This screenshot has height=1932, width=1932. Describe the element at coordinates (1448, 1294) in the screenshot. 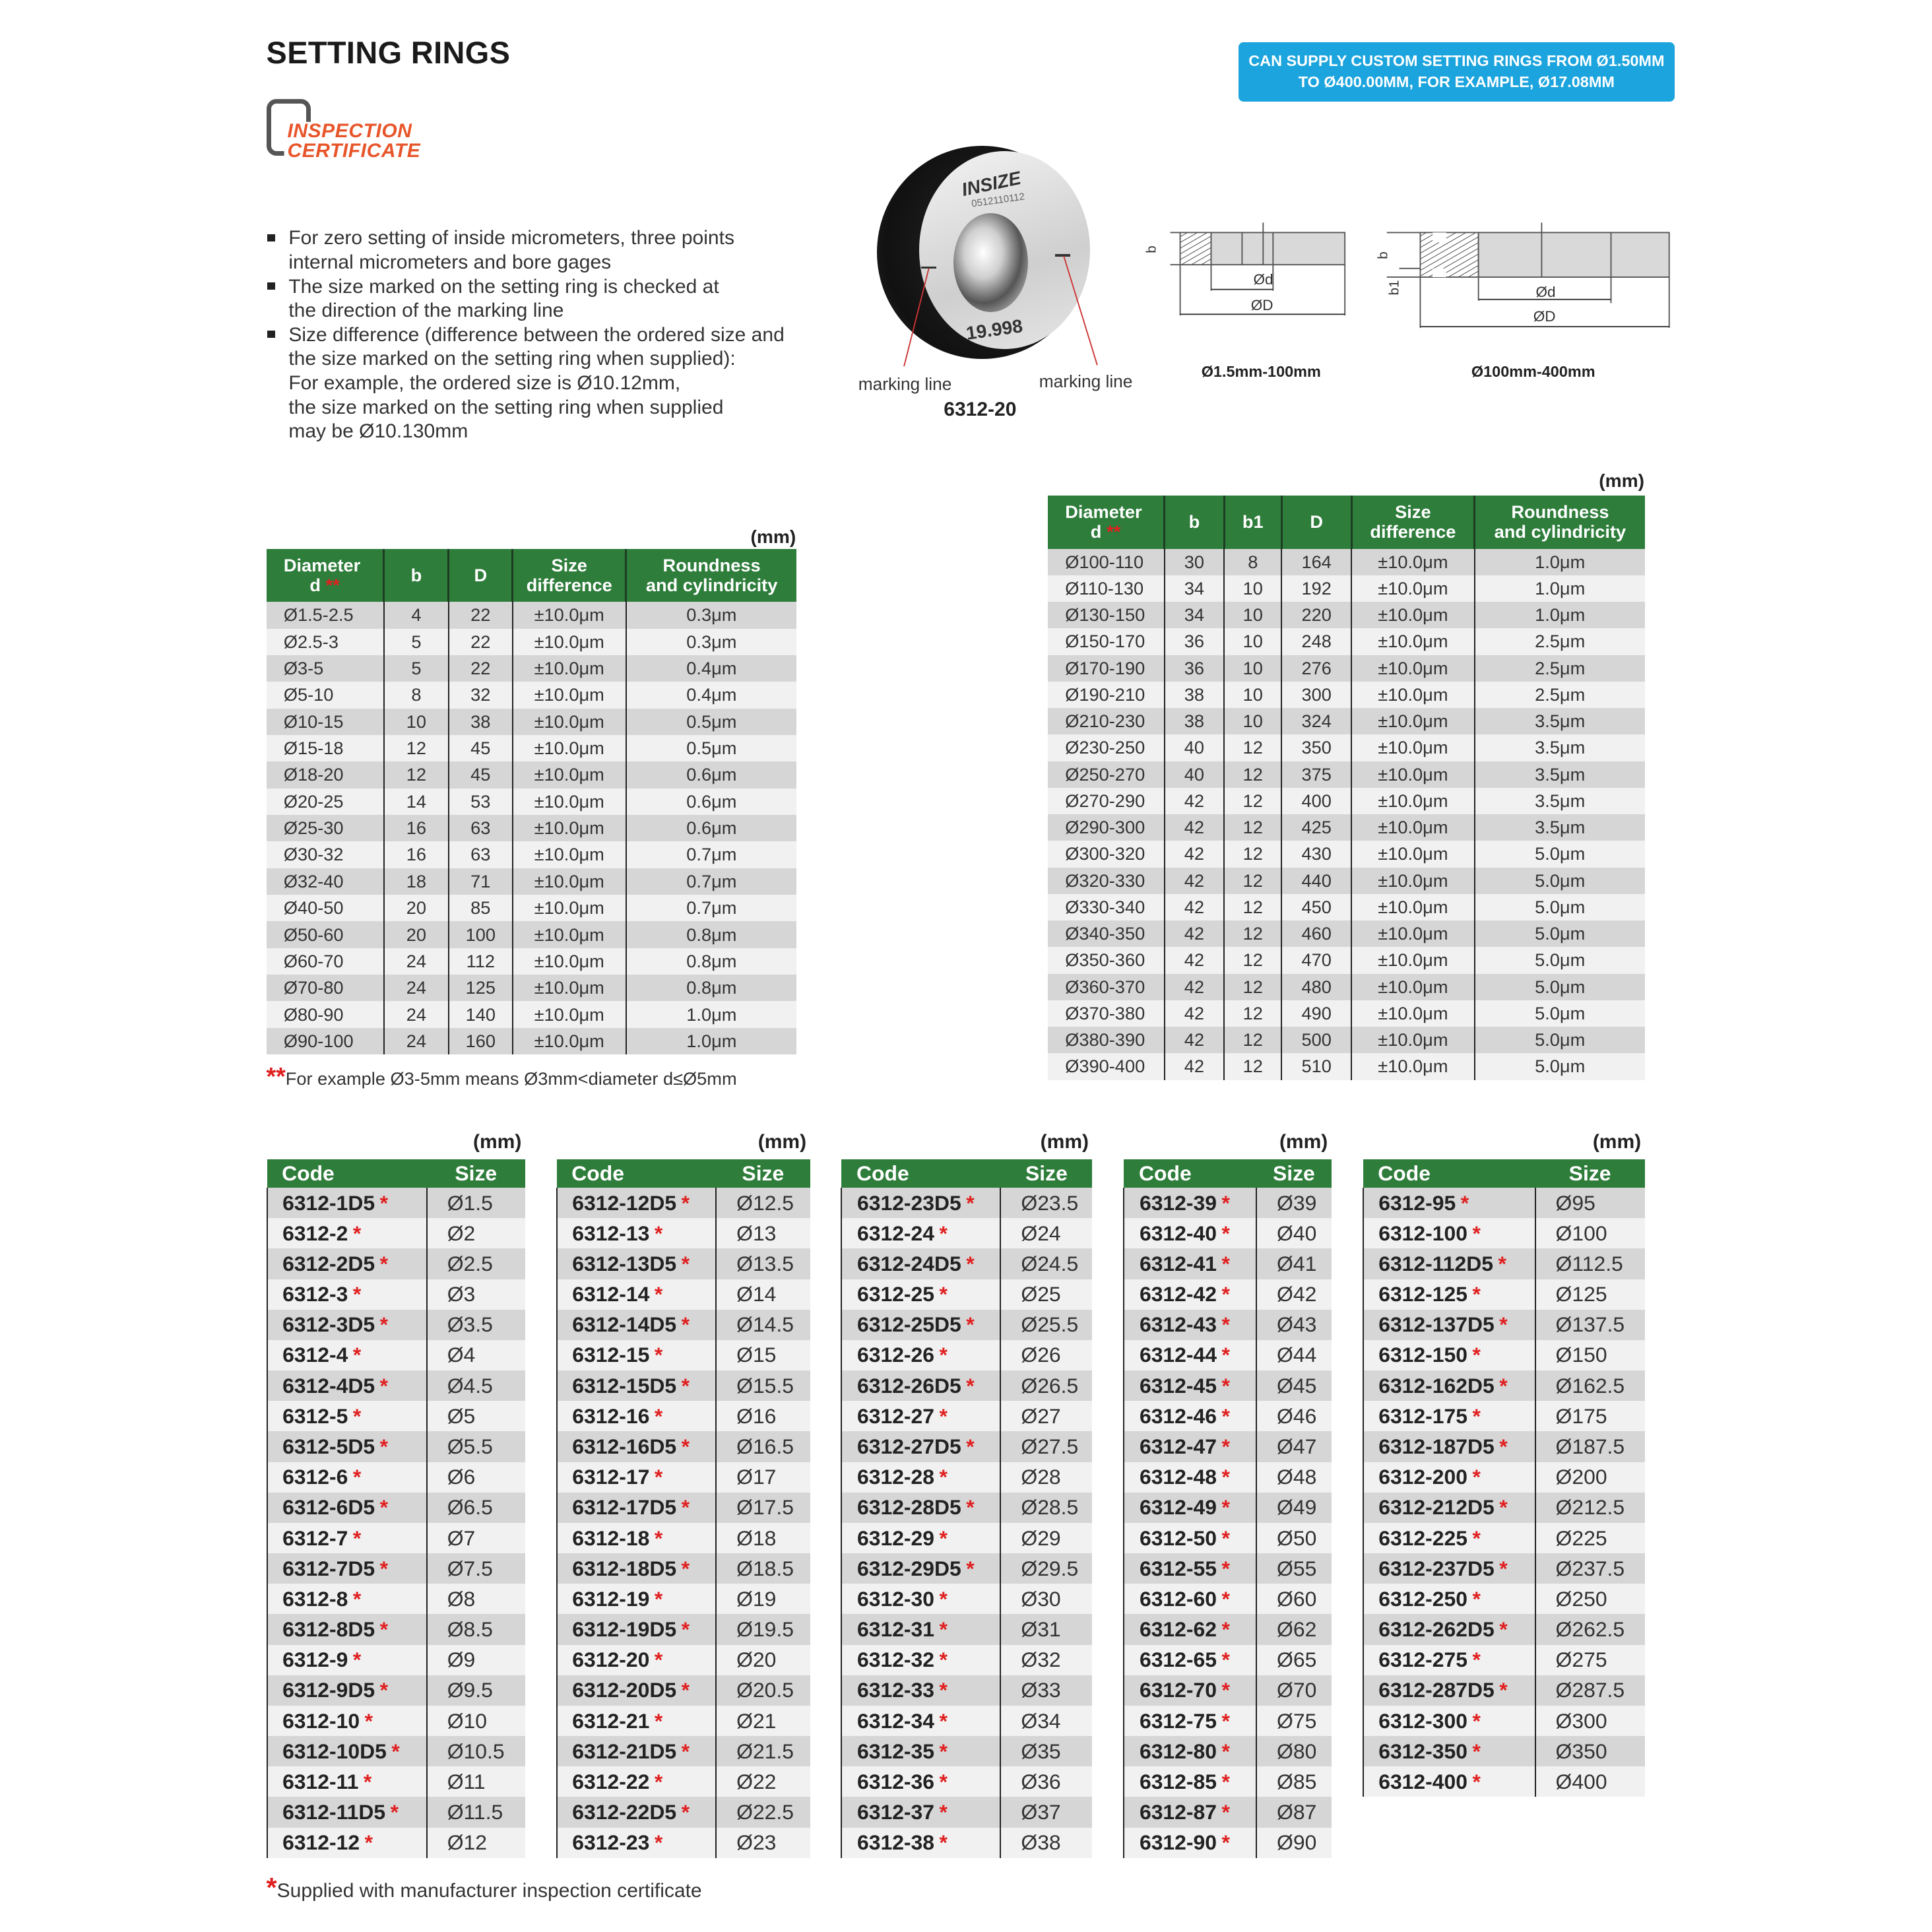

I see `code-cell: 6312-125 *` at that location.